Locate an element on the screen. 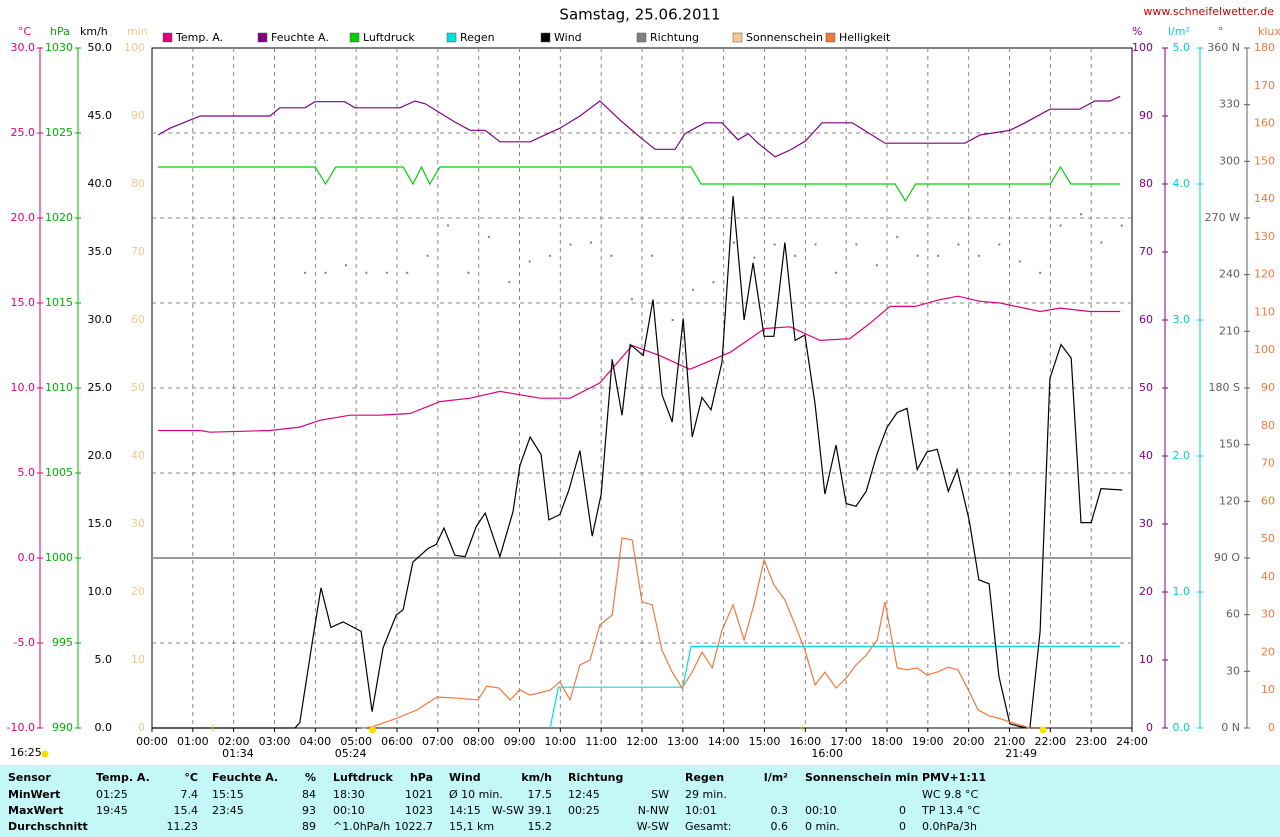  table-cell: 11.23 is located at coordinates (183, 826).